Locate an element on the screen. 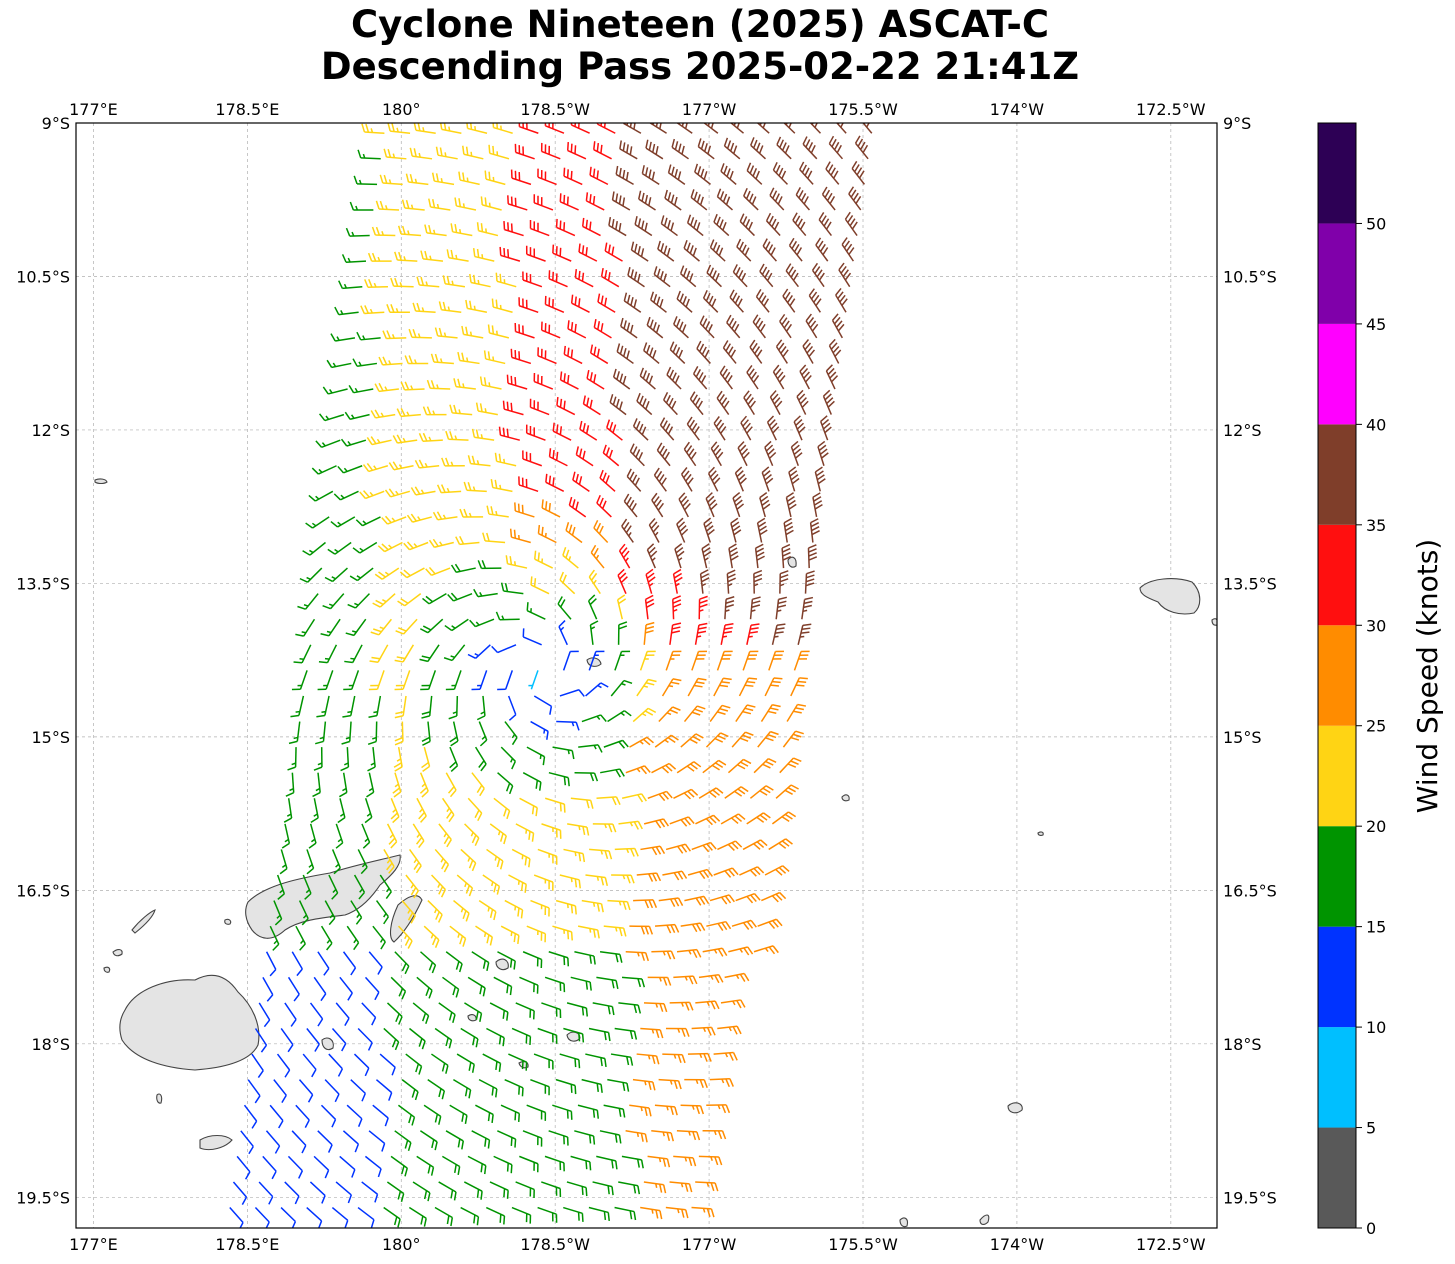  colorbar-tick-label: 15 is located at coordinates (1376, 927).